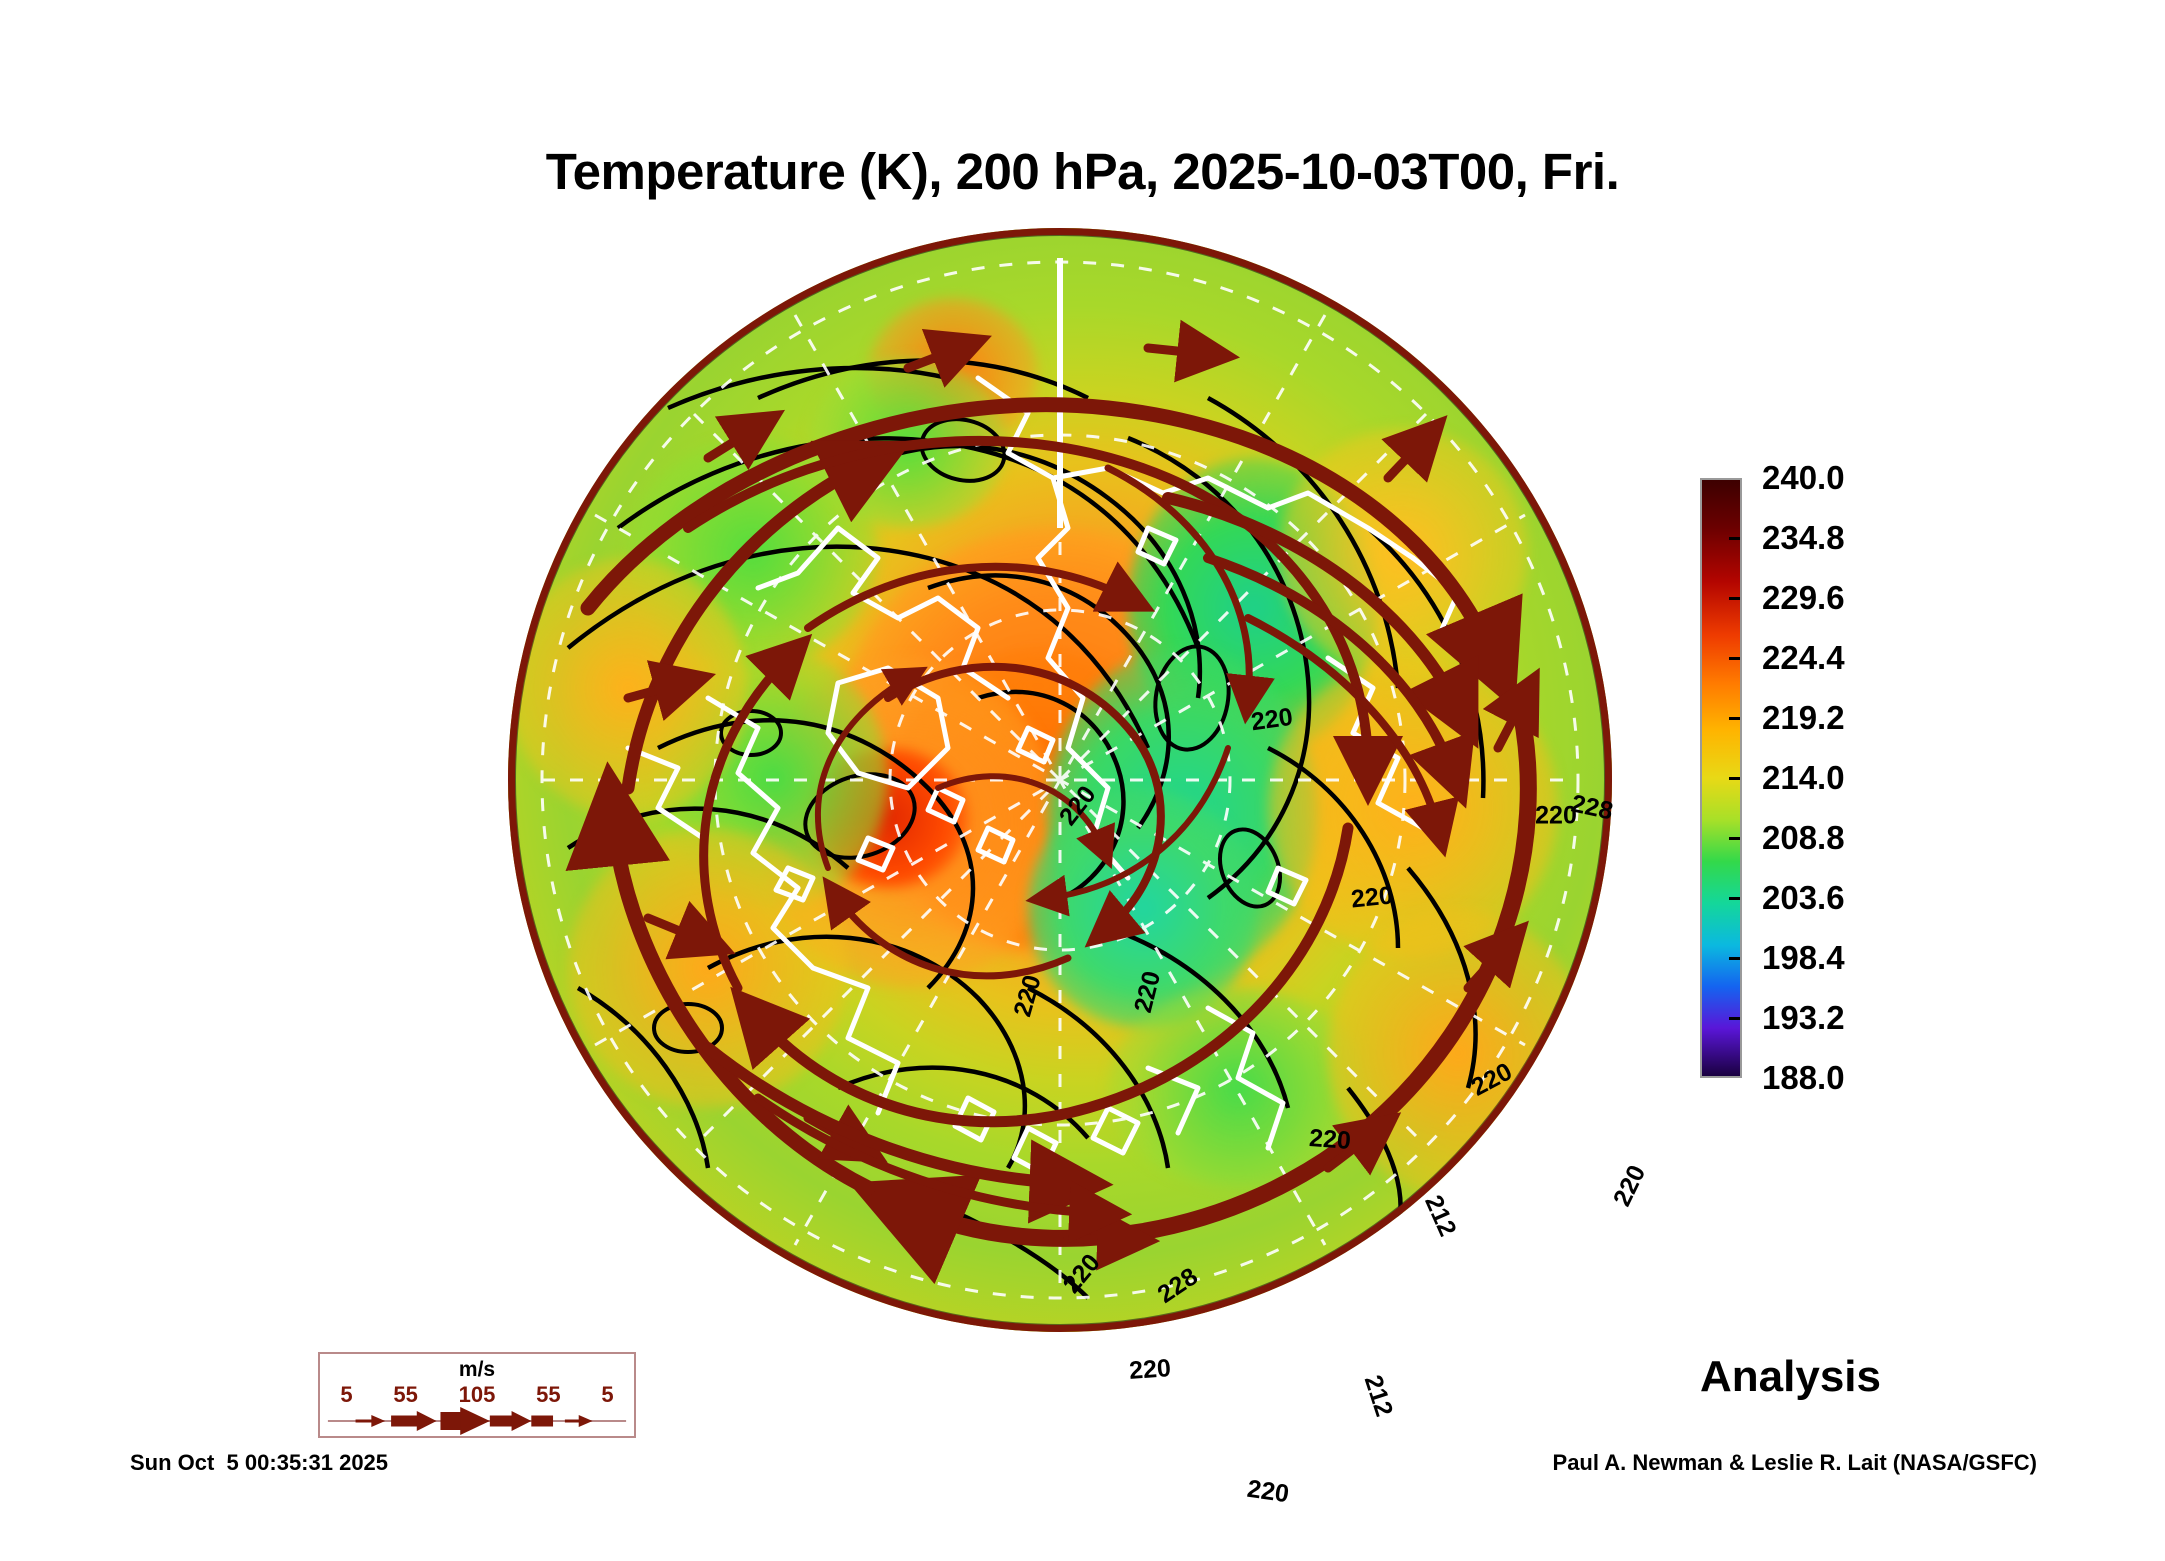 The height and width of the screenshot is (1561, 2165). Describe the element at coordinates (1803, 1077) in the screenshot. I see `colorbar-tick-label: 188.0` at that location.